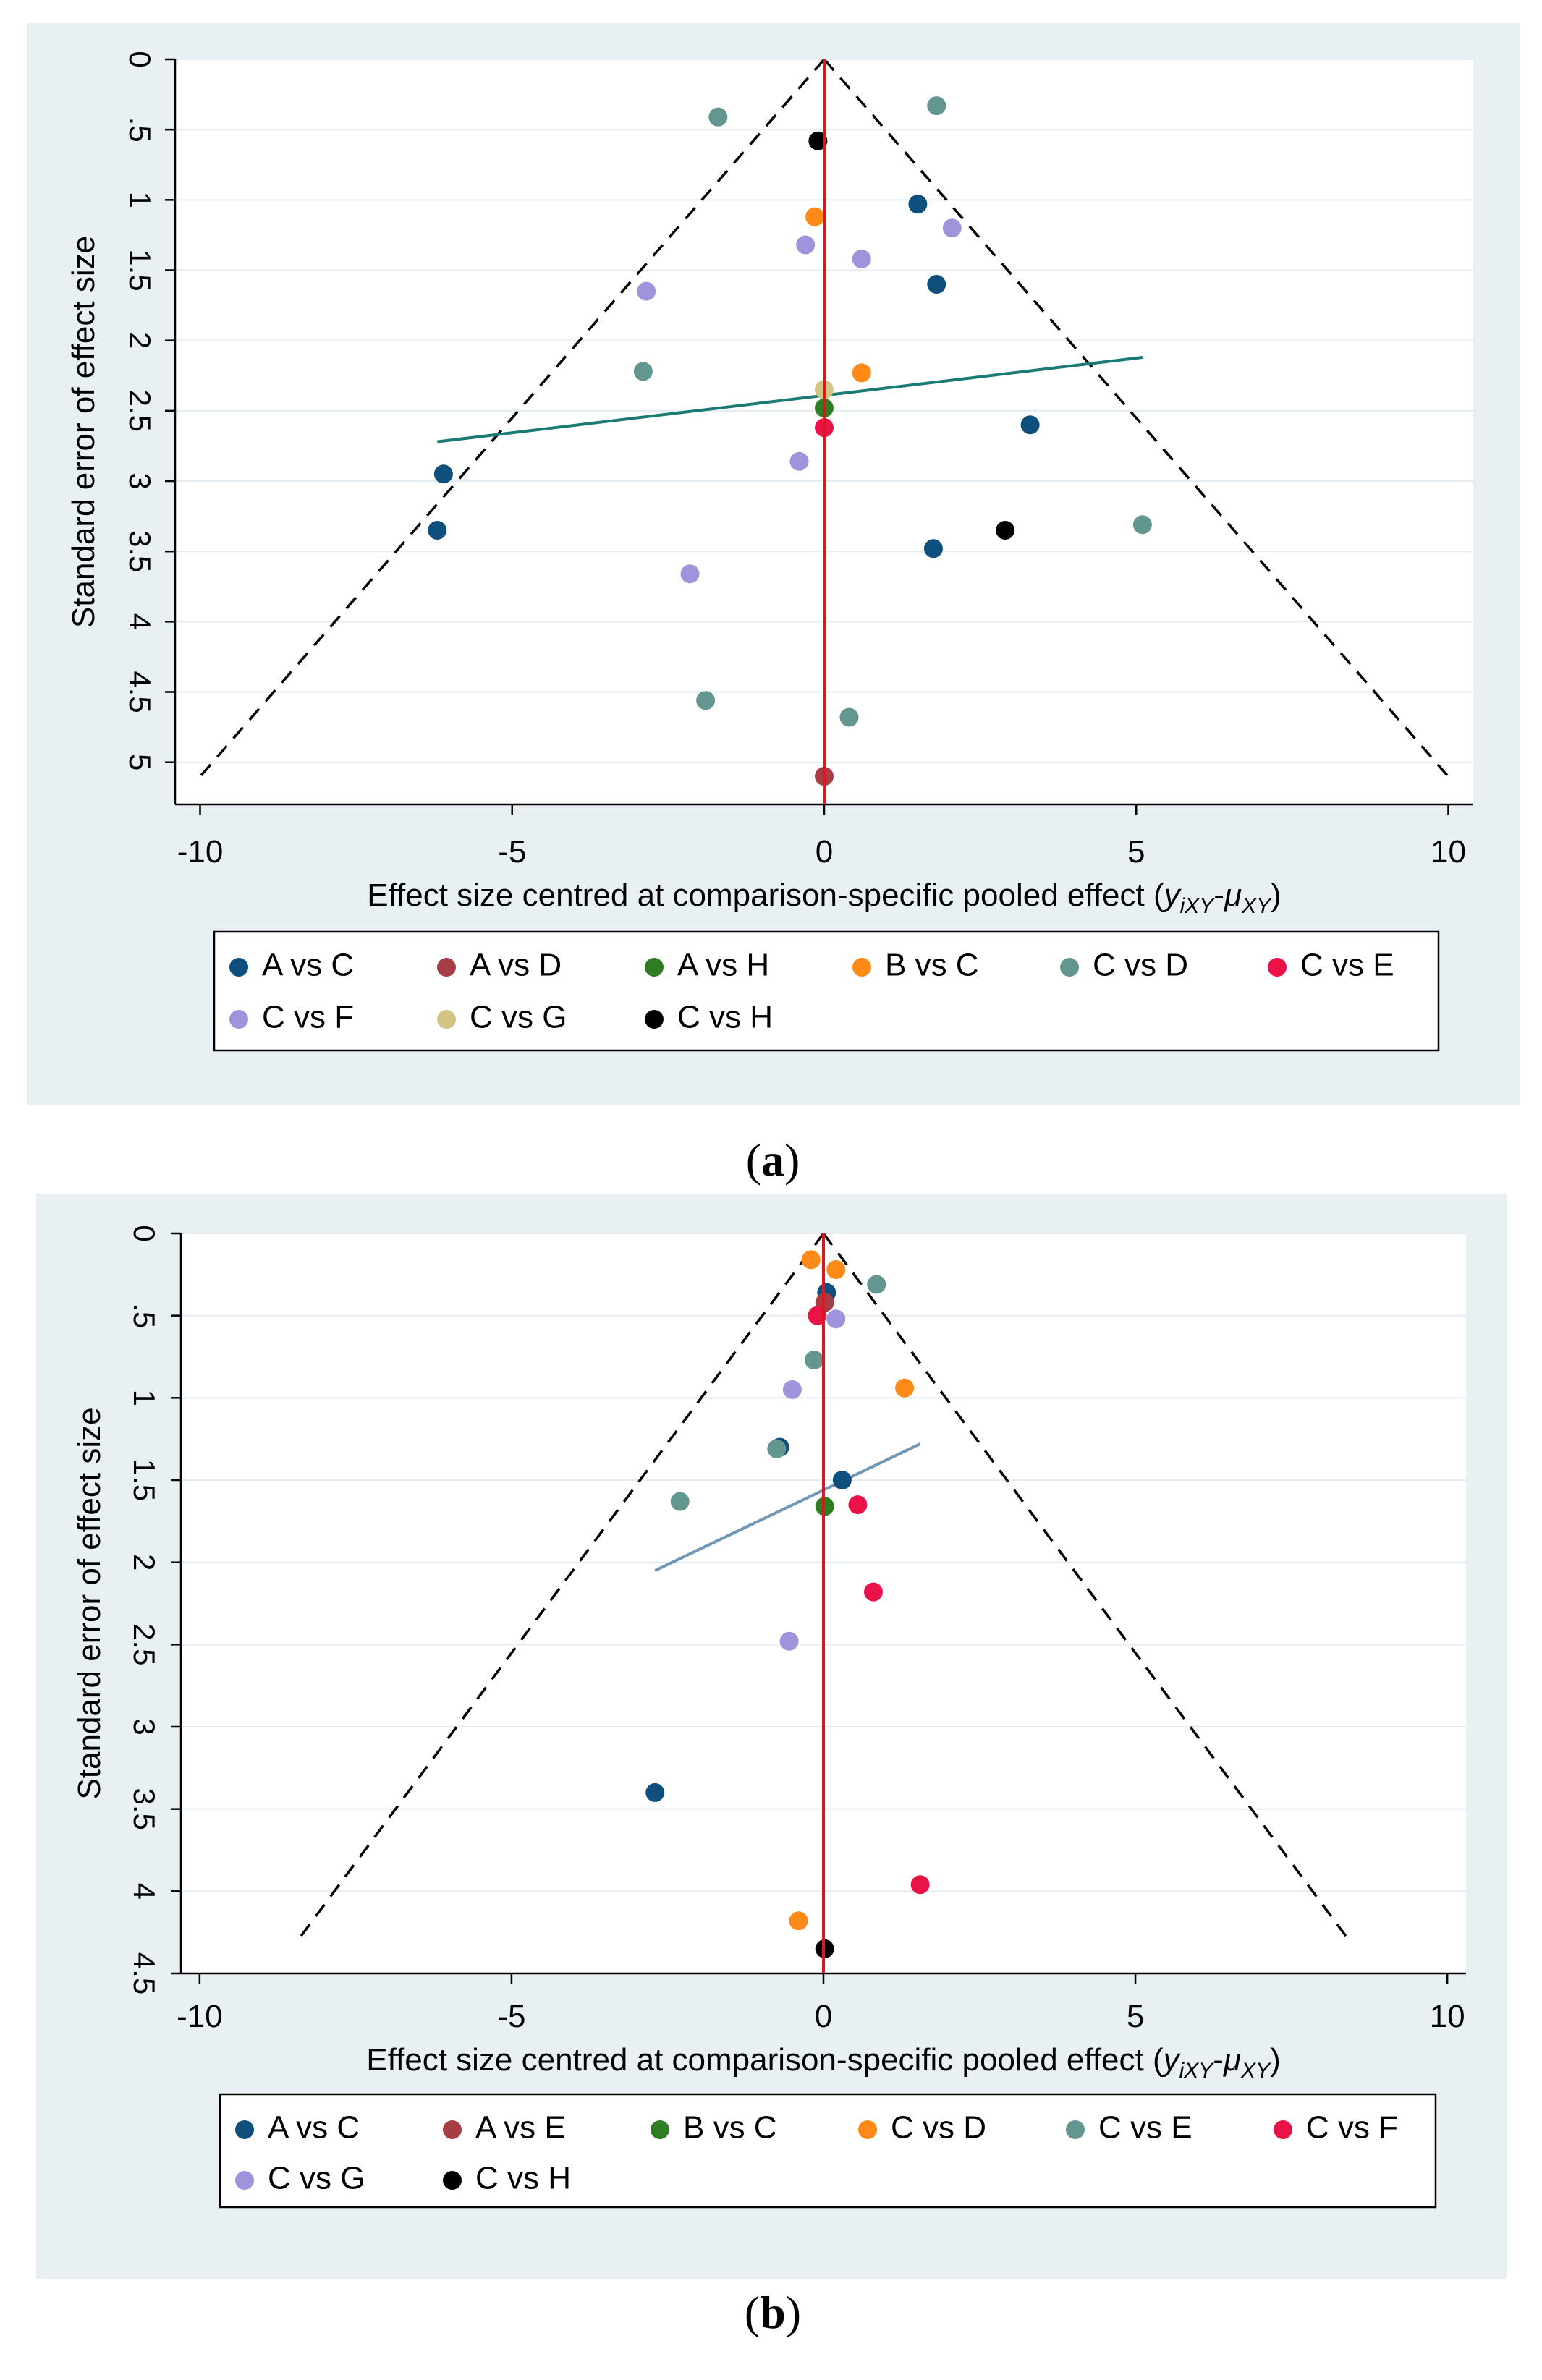 This screenshot has width=1542, height=2380. I want to click on legend-label: A vs D, so click(516, 966).